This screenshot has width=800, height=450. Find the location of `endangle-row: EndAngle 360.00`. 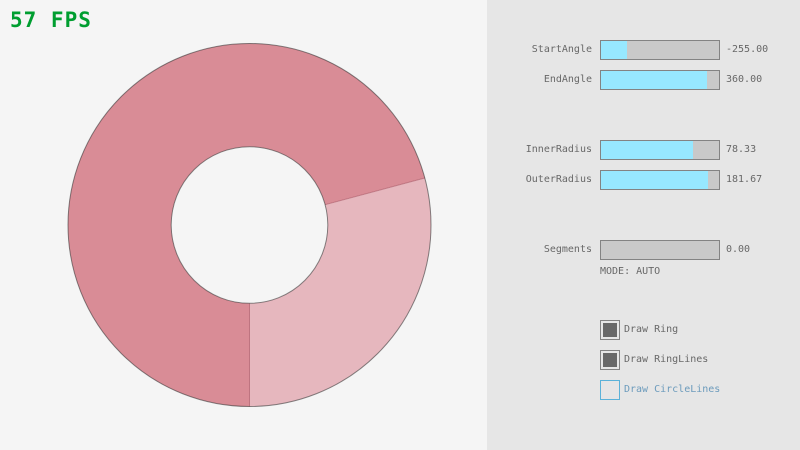

endangle-row: EndAngle 360.00 is located at coordinates (643, 80).